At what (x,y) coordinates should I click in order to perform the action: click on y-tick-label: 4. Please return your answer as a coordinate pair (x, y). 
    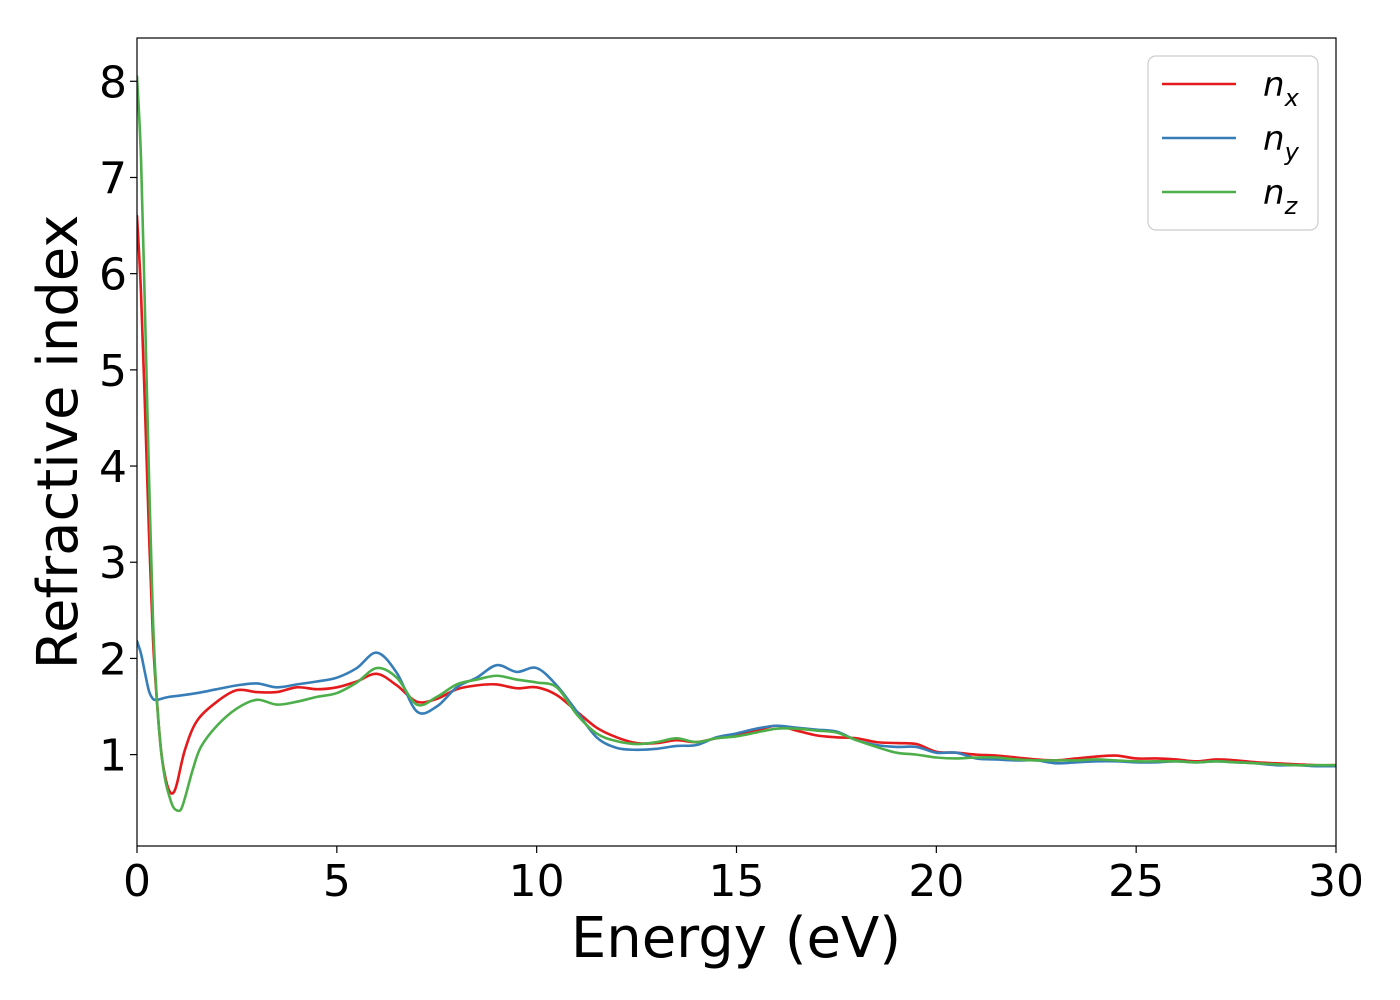
    Looking at the image, I should click on (113, 467).